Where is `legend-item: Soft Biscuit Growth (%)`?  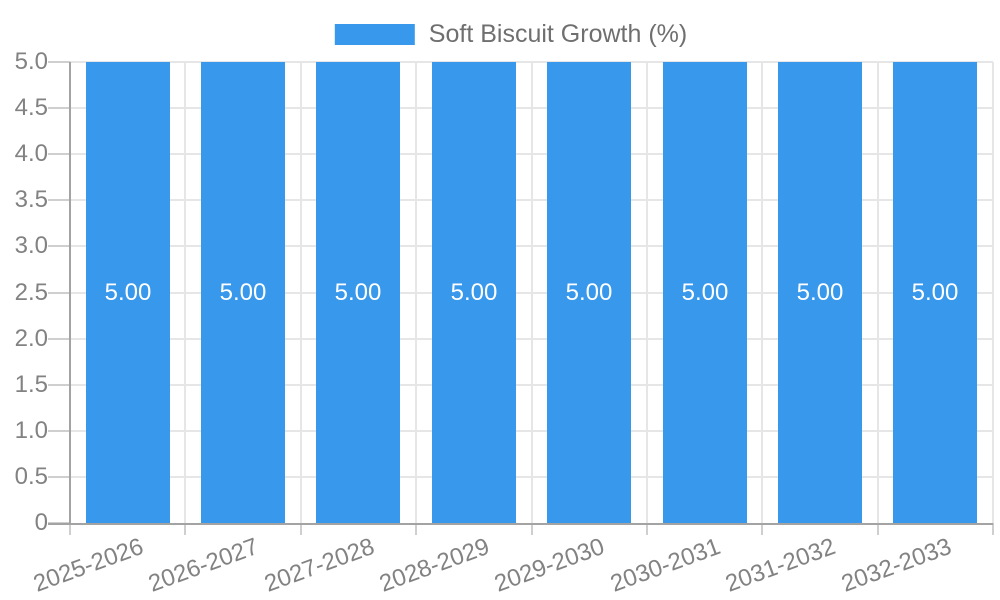
legend-item: Soft Biscuit Growth (%) is located at coordinates (511, 34).